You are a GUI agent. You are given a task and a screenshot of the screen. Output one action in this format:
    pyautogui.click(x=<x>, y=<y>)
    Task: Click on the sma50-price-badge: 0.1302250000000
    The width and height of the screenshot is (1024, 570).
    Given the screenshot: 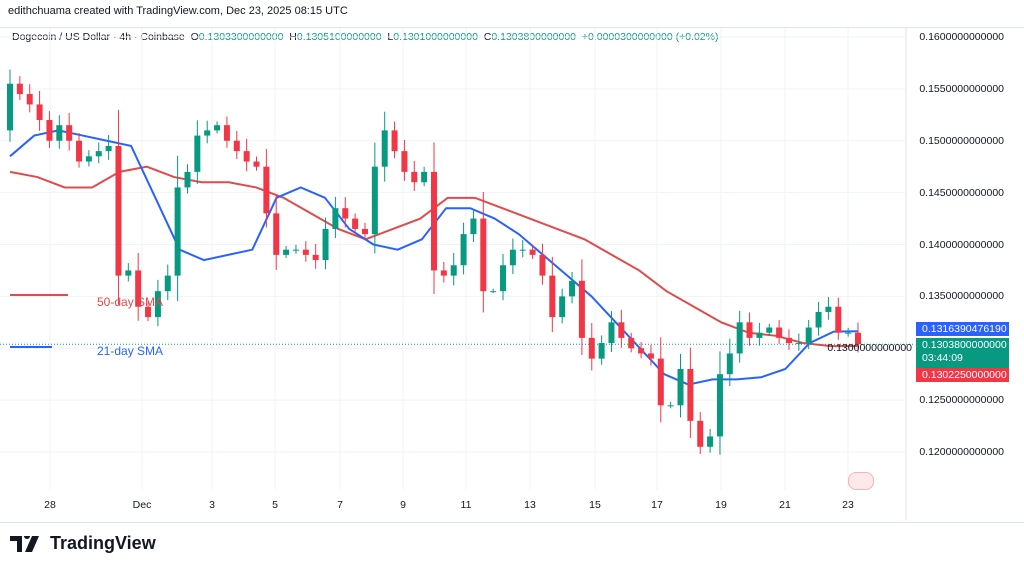 What is the action you would take?
    pyautogui.click(x=962, y=375)
    